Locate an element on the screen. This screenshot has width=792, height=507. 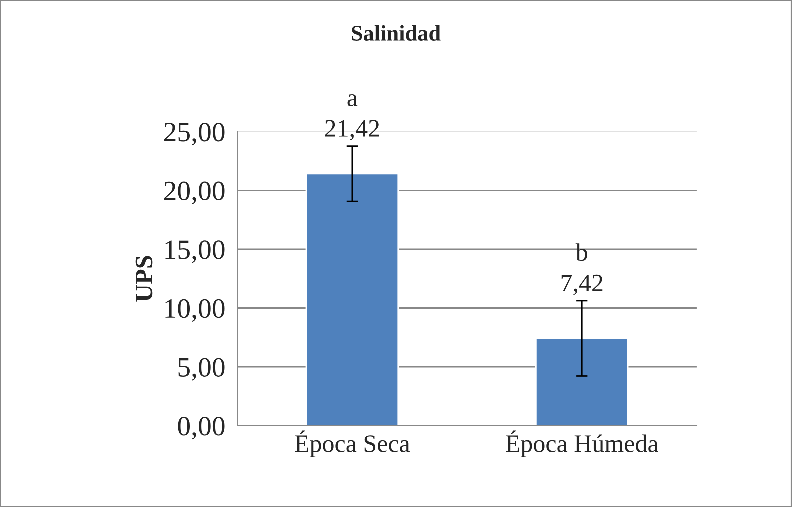
y-tick-label: 0,00 is located at coordinates (201, 428).